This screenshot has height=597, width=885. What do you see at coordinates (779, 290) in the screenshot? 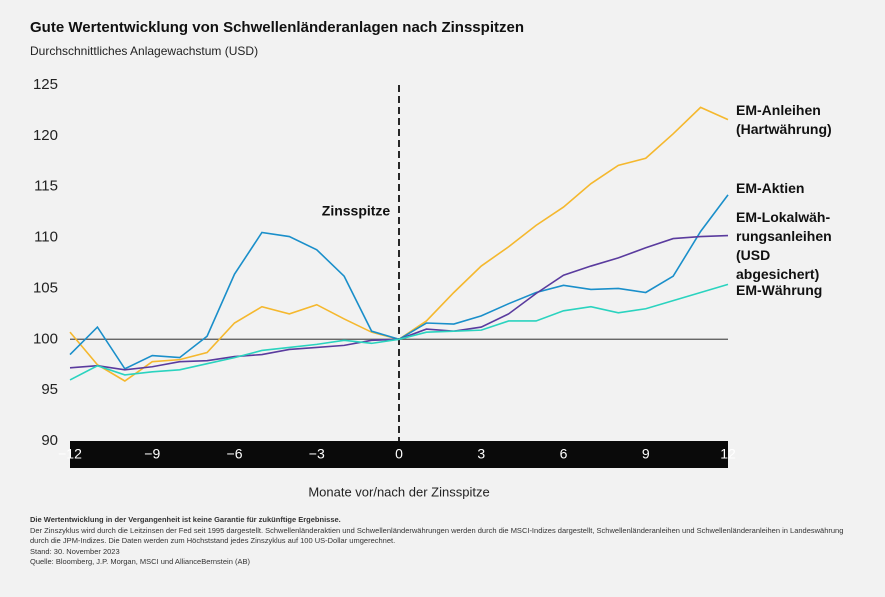
I see `series-label: EM-Währung` at bounding box center [779, 290].